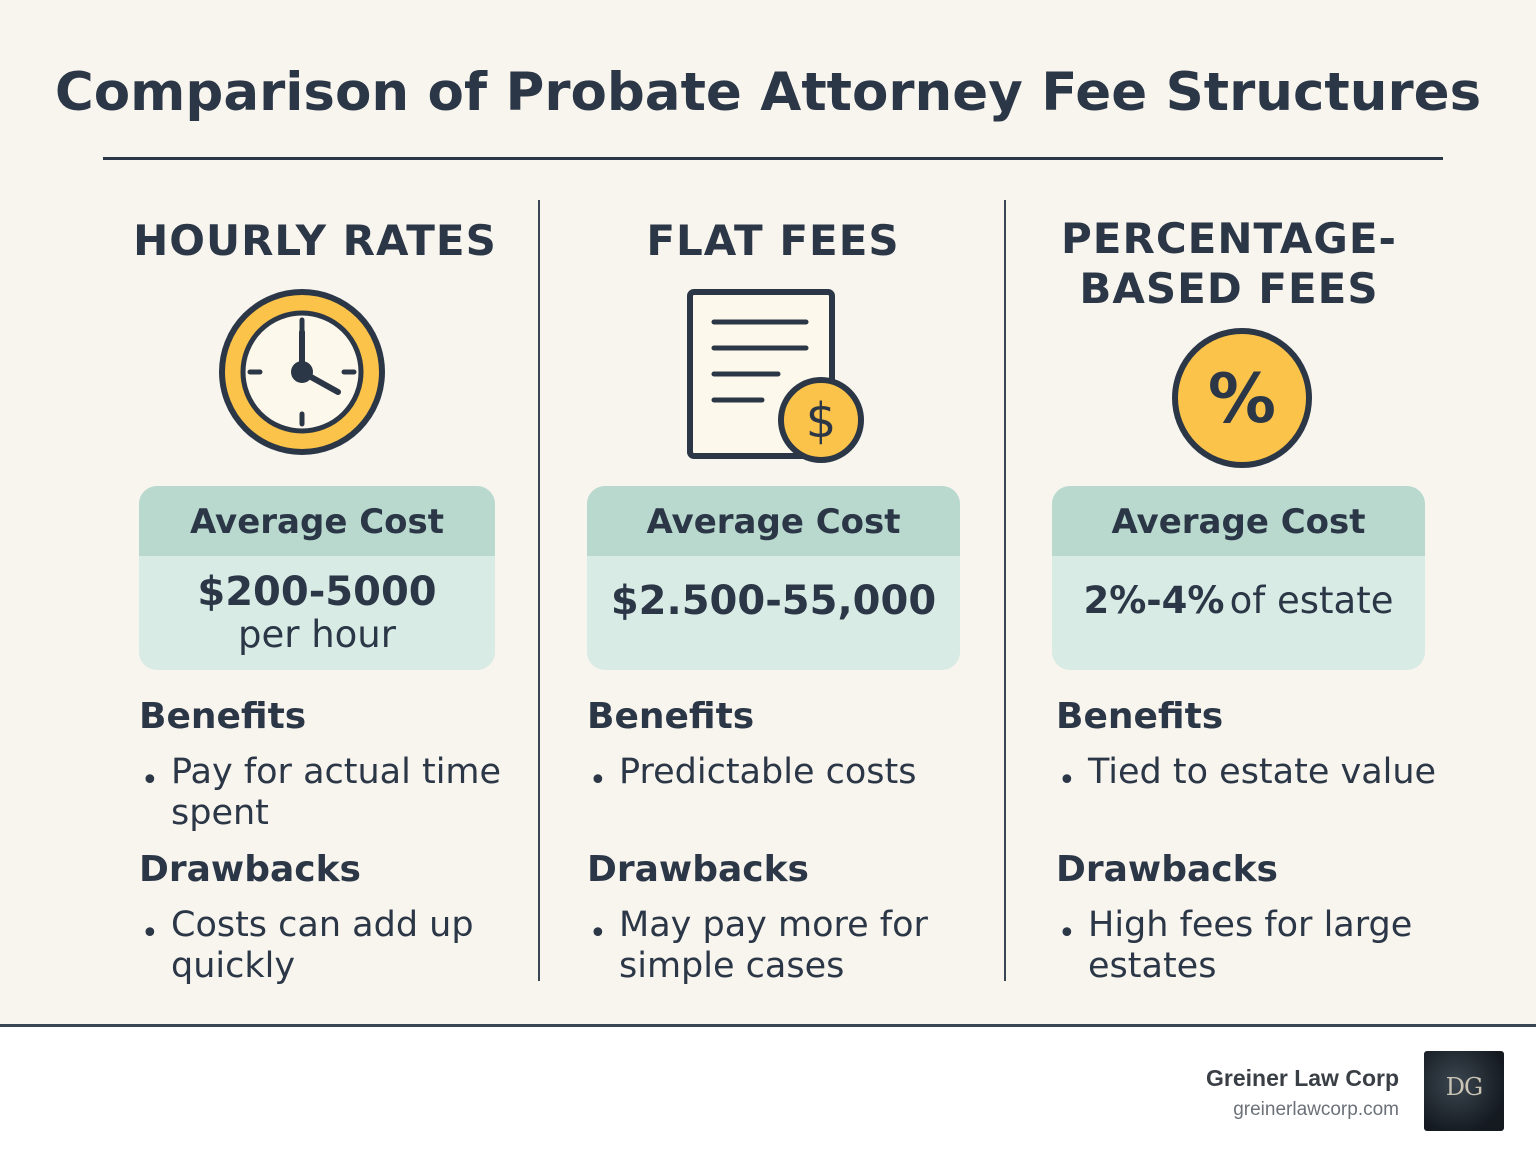  I want to click on brand-logo: DG, so click(1464, 1091).